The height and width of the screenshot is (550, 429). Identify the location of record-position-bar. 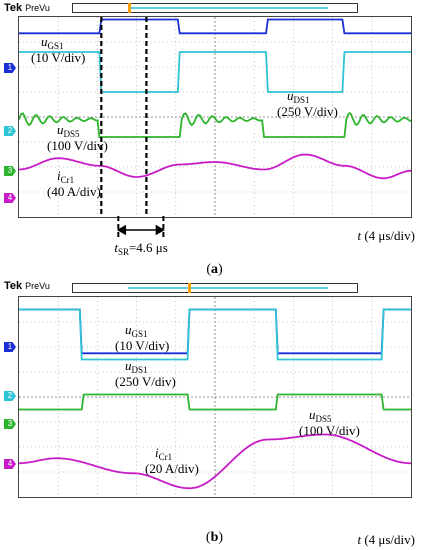
(215, 8).